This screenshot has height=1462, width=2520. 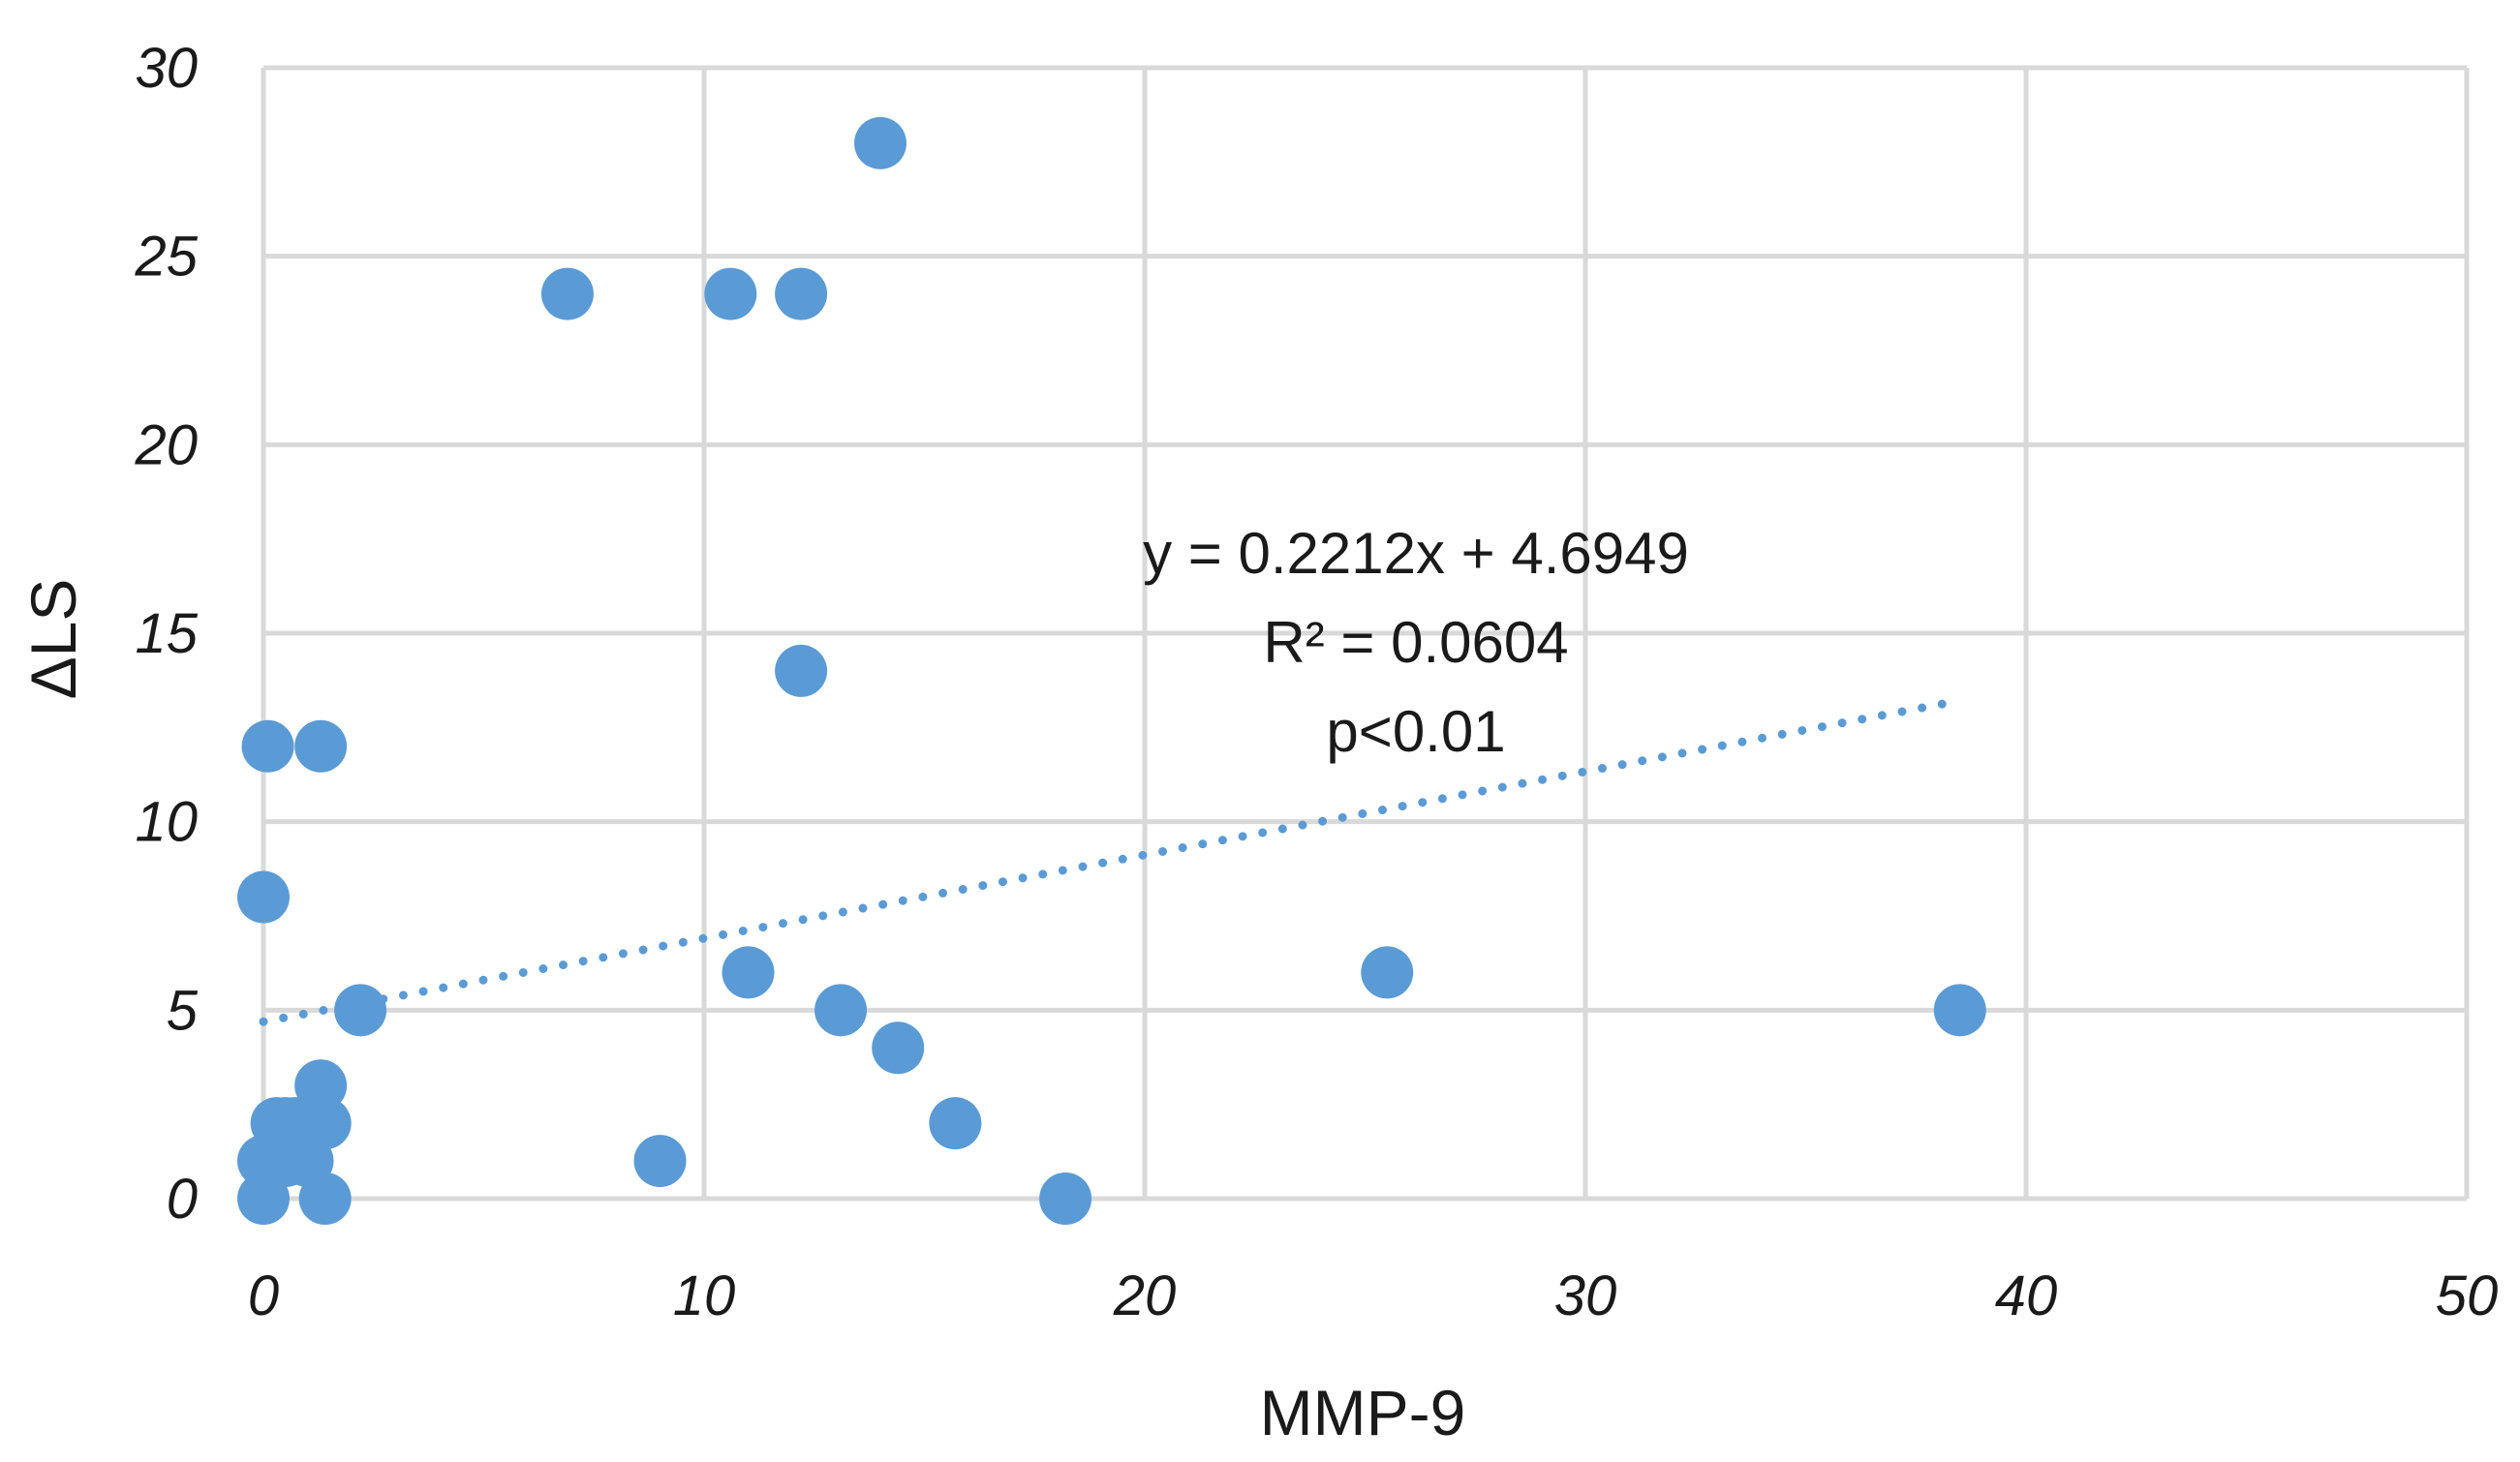 What do you see at coordinates (53, 639) in the screenshot?
I see `y-axis-title: ΔLS` at bounding box center [53, 639].